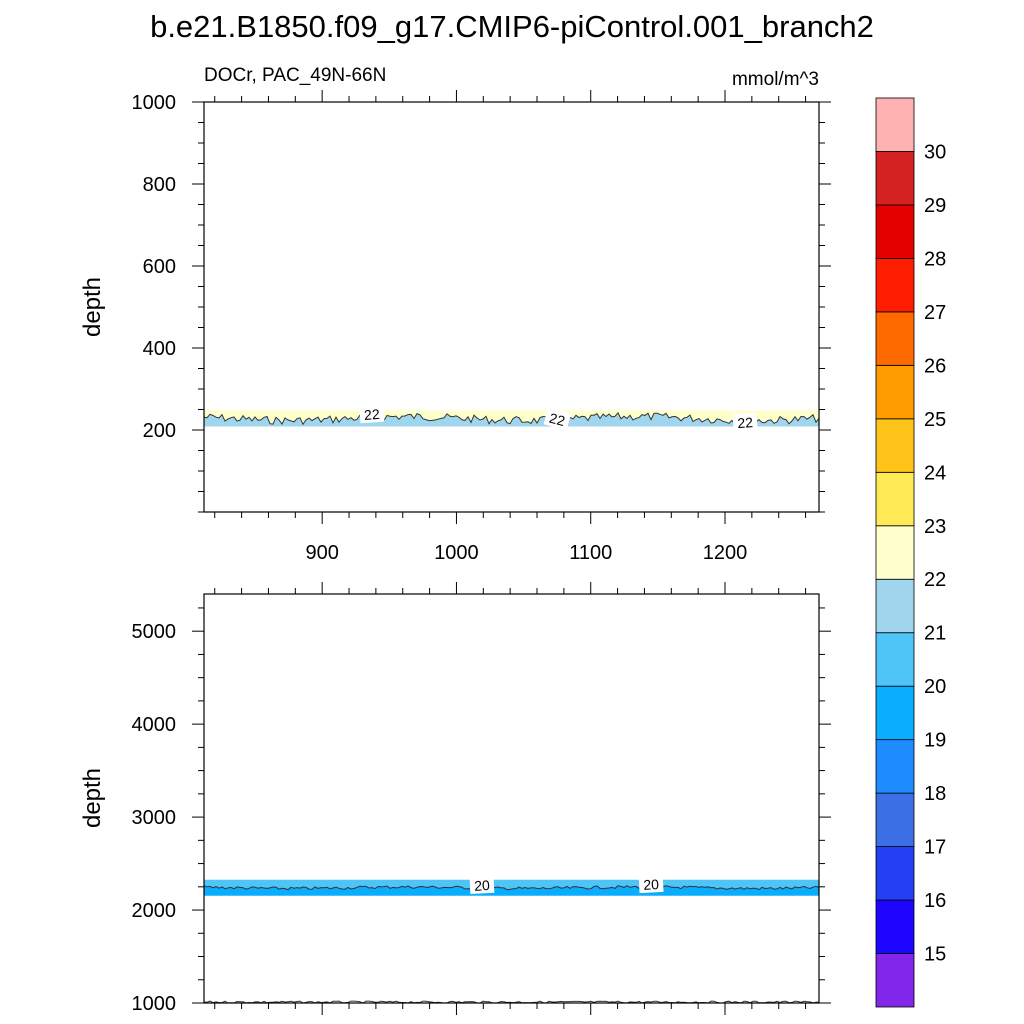  What do you see at coordinates (935, 634) in the screenshot?
I see `colorbar-label: 21` at bounding box center [935, 634].